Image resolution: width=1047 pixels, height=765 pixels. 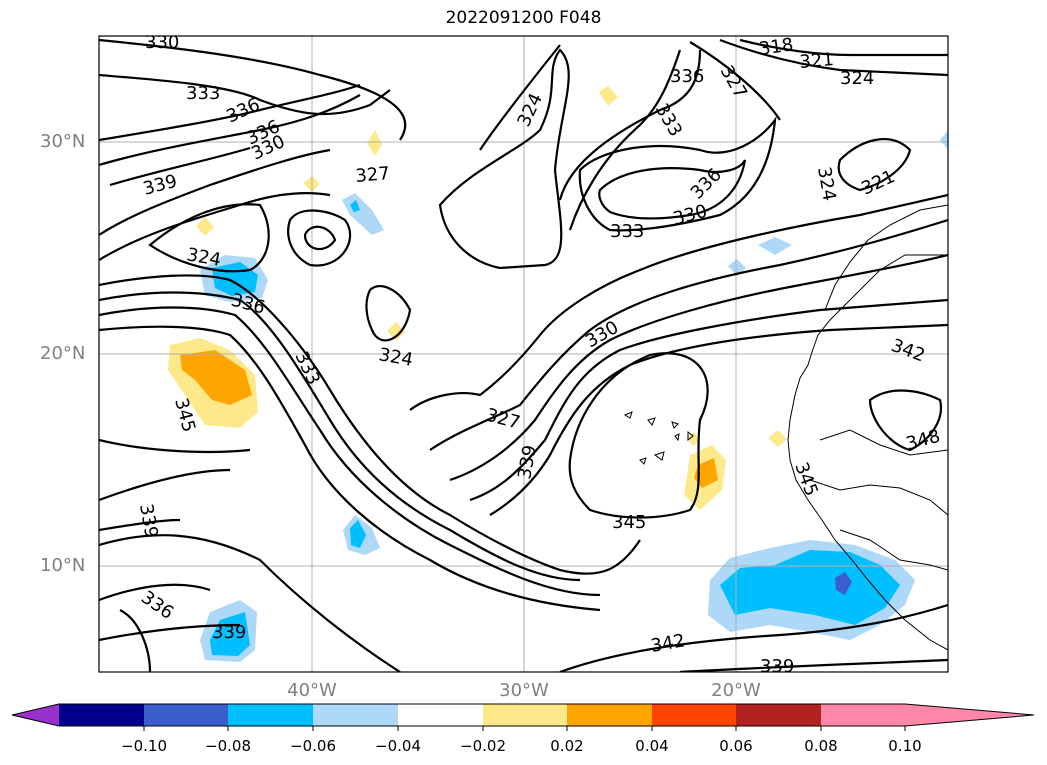 What do you see at coordinates (312, 690) in the screenshot?
I see `lon-label-40w: 40°W` at bounding box center [312, 690].